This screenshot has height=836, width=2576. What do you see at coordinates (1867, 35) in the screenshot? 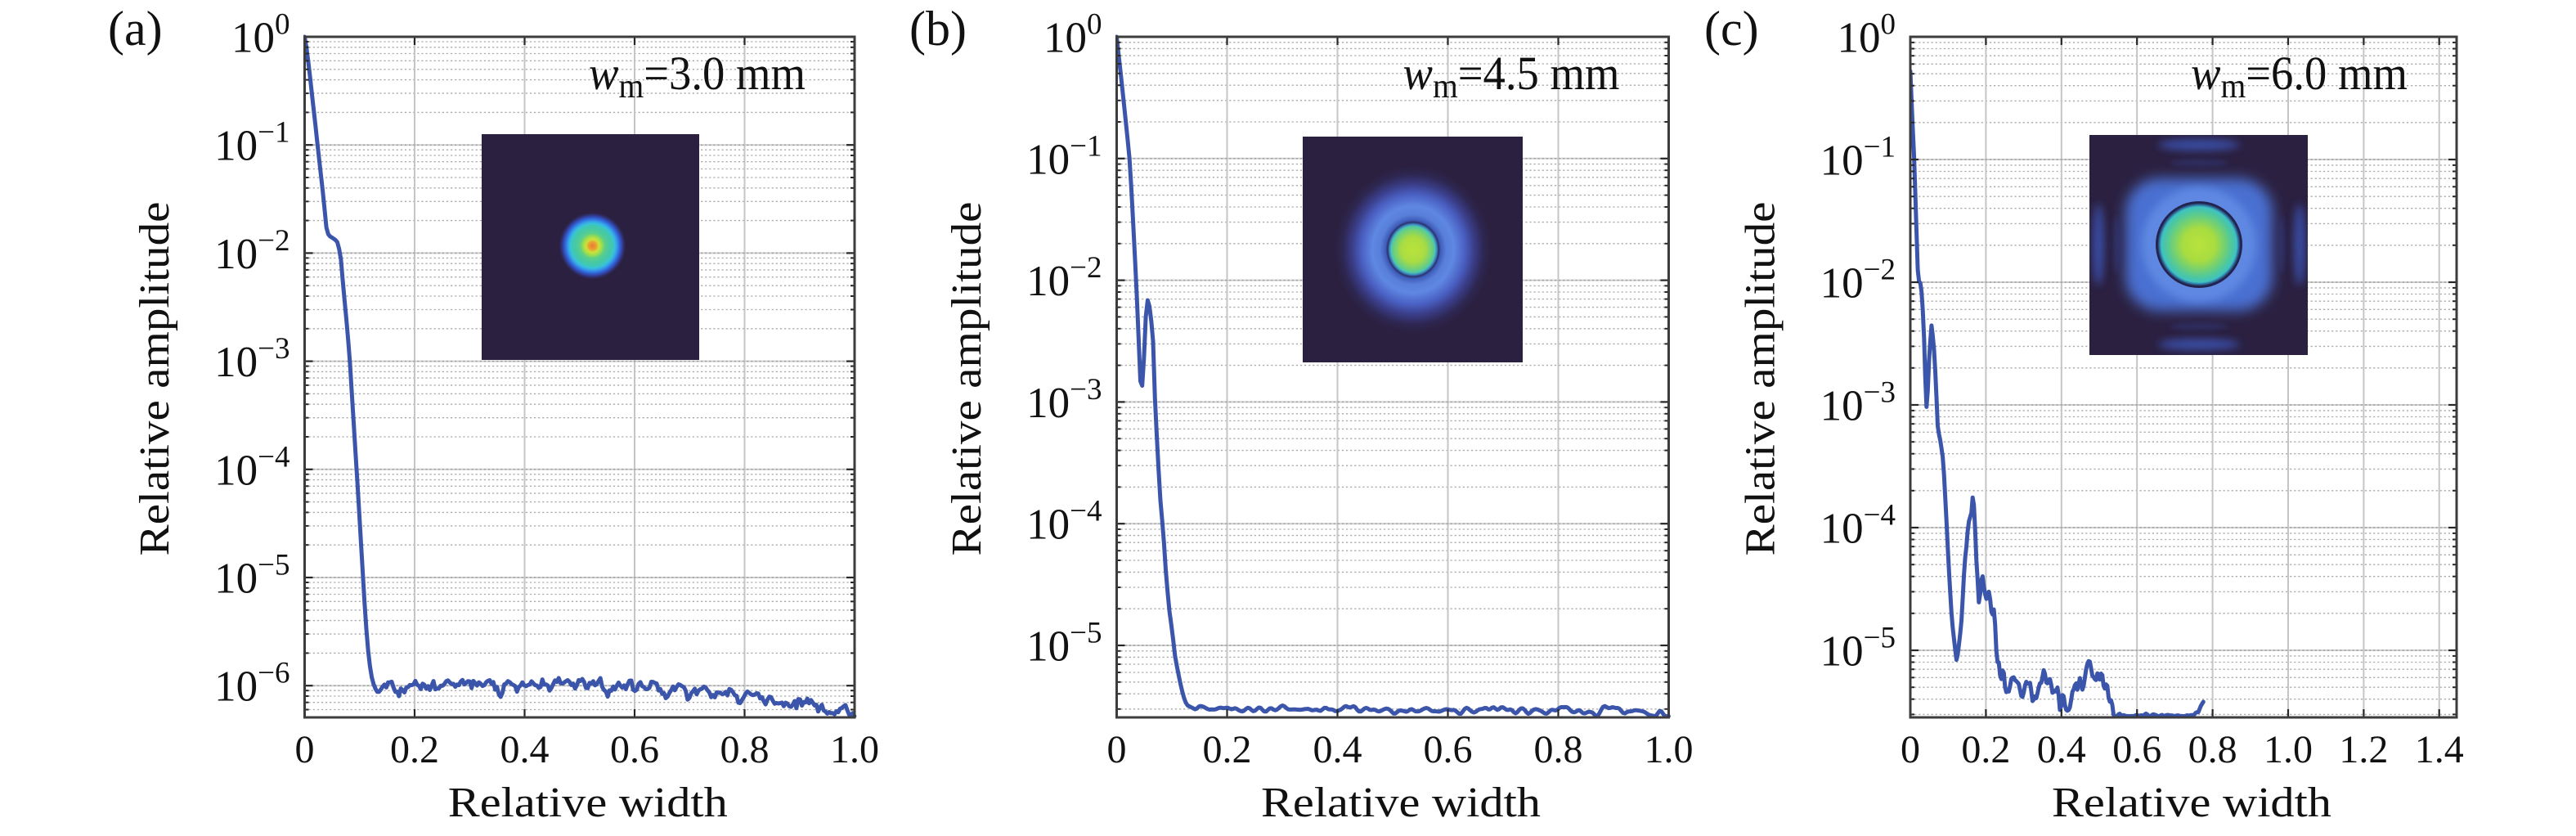
I see `svg-text: 10⁰` at bounding box center [1867, 35].